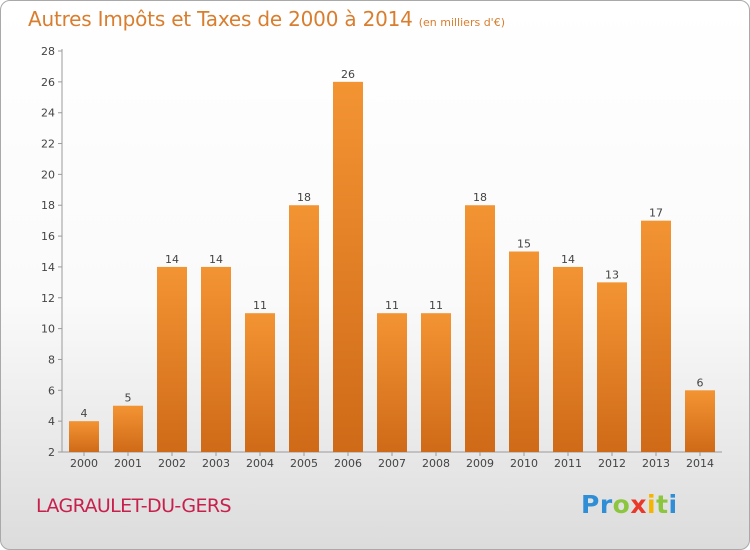  What do you see at coordinates (48, 329) in the screenshot?
I see `y-tick-label: 10` at bounding box center [48, 329].